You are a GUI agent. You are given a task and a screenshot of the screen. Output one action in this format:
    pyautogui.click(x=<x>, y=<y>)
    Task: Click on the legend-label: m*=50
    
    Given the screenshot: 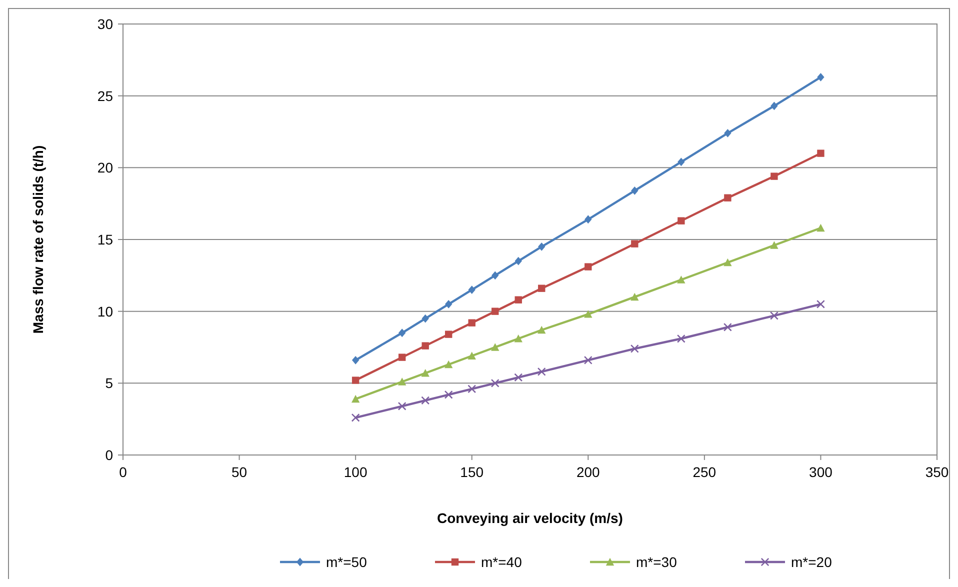 What is the action you would take?
    pyautogui.click(x=347, y=562)
    